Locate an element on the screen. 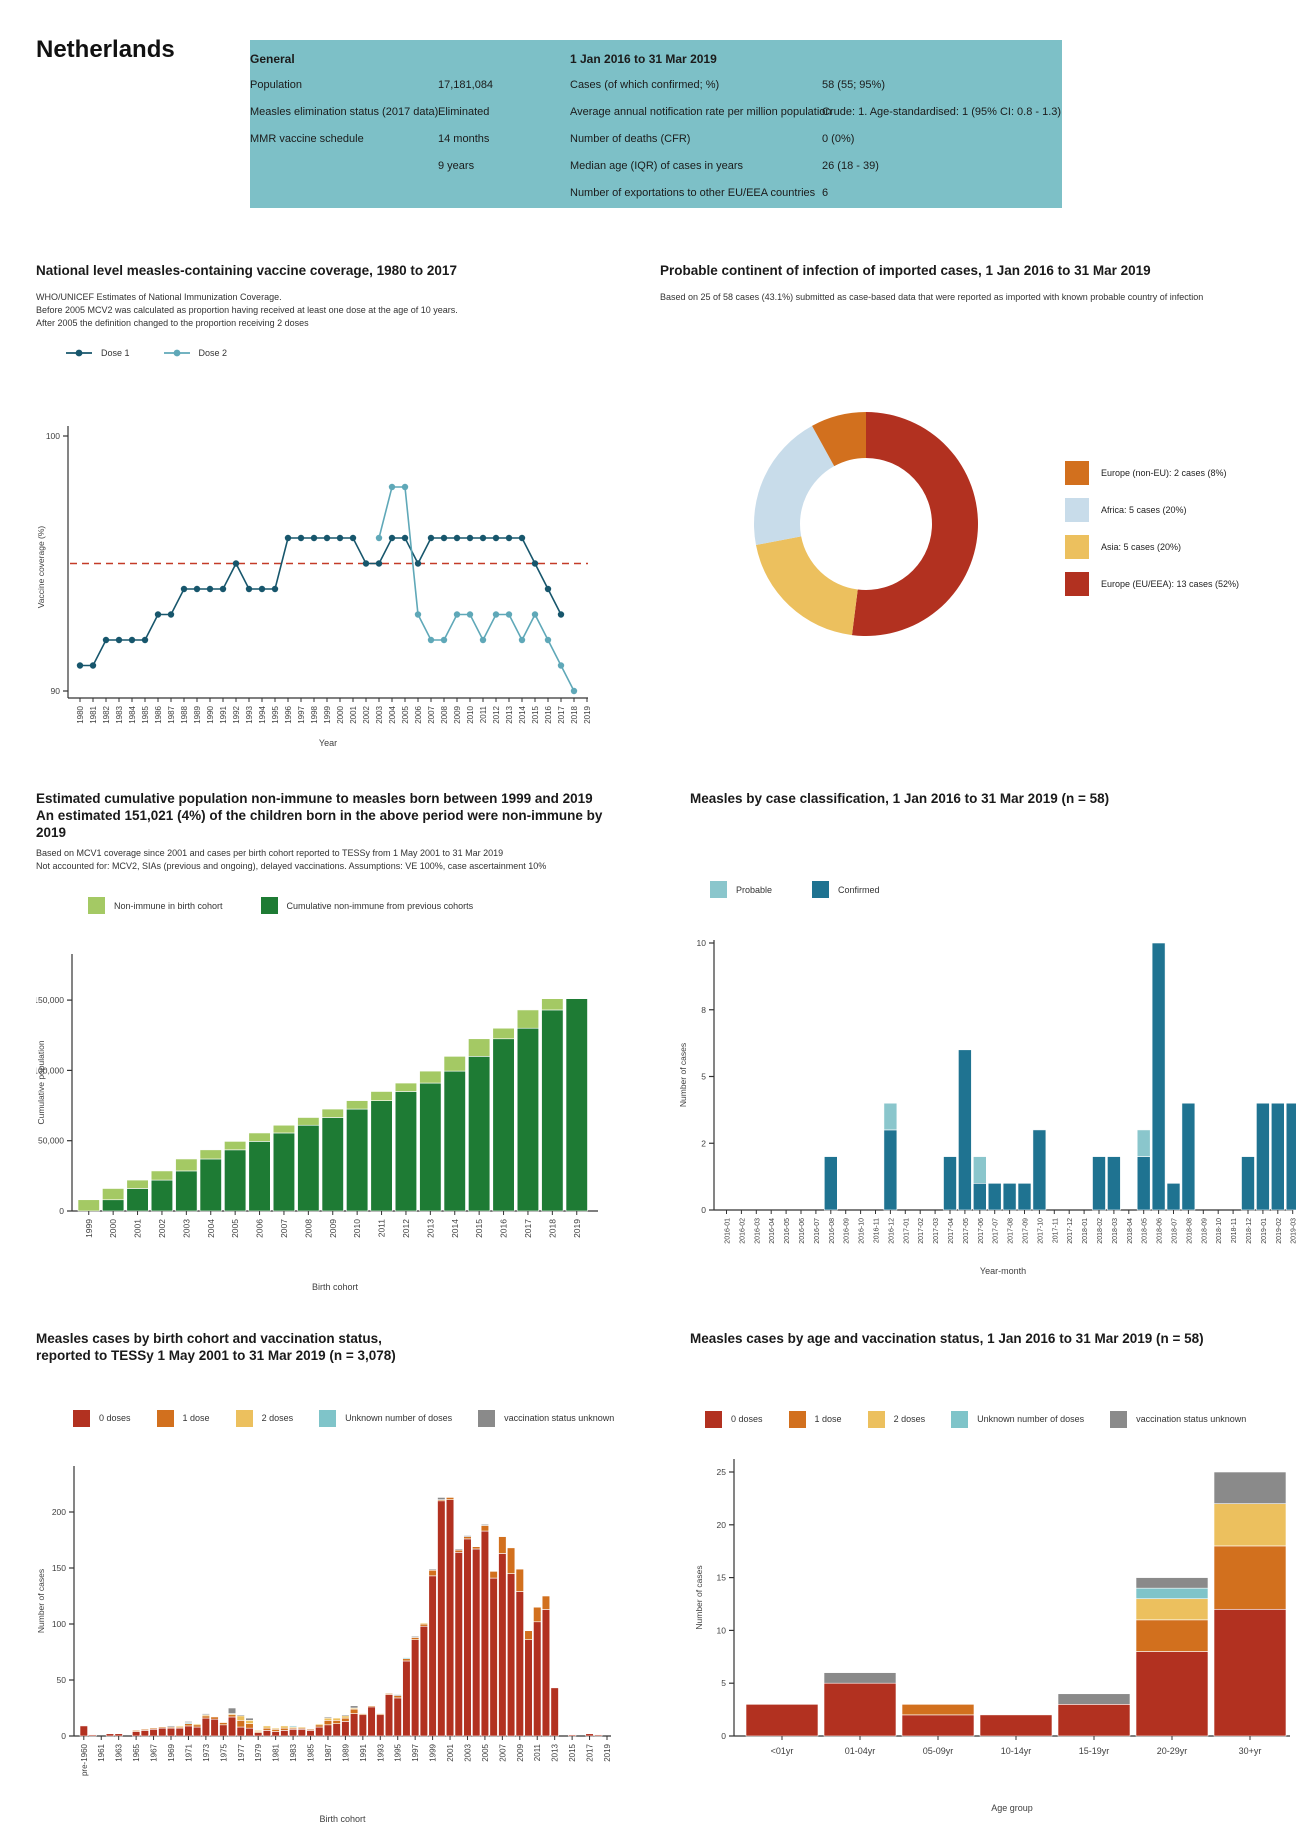  svg-text: 2018-03 is located at coordinates (1115, 1231).